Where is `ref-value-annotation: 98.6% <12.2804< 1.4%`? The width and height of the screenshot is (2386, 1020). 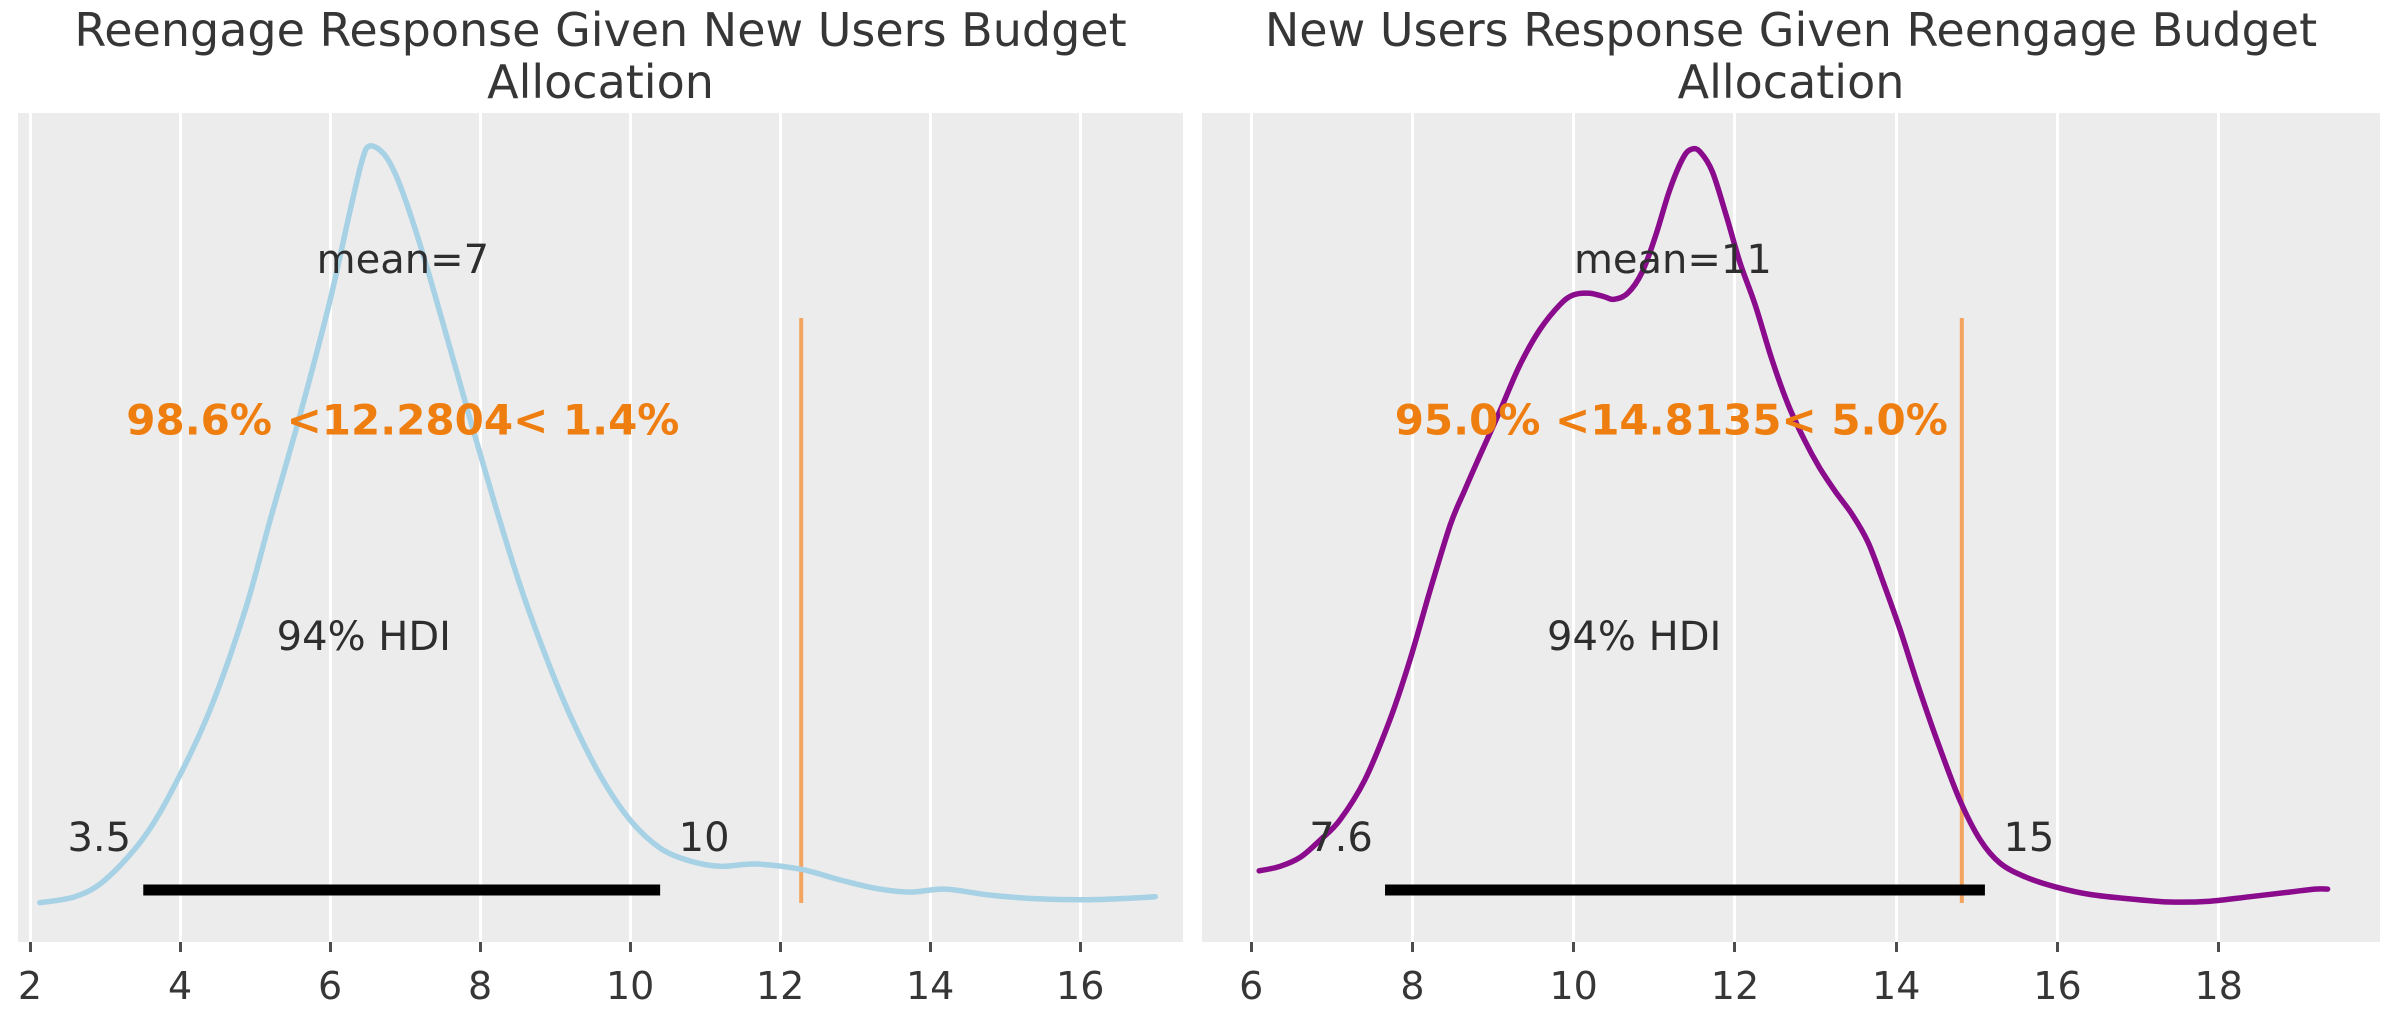 ref-value-annotation: 98.6% <12.2804< 1.4% is located at coordinates (403, 420).